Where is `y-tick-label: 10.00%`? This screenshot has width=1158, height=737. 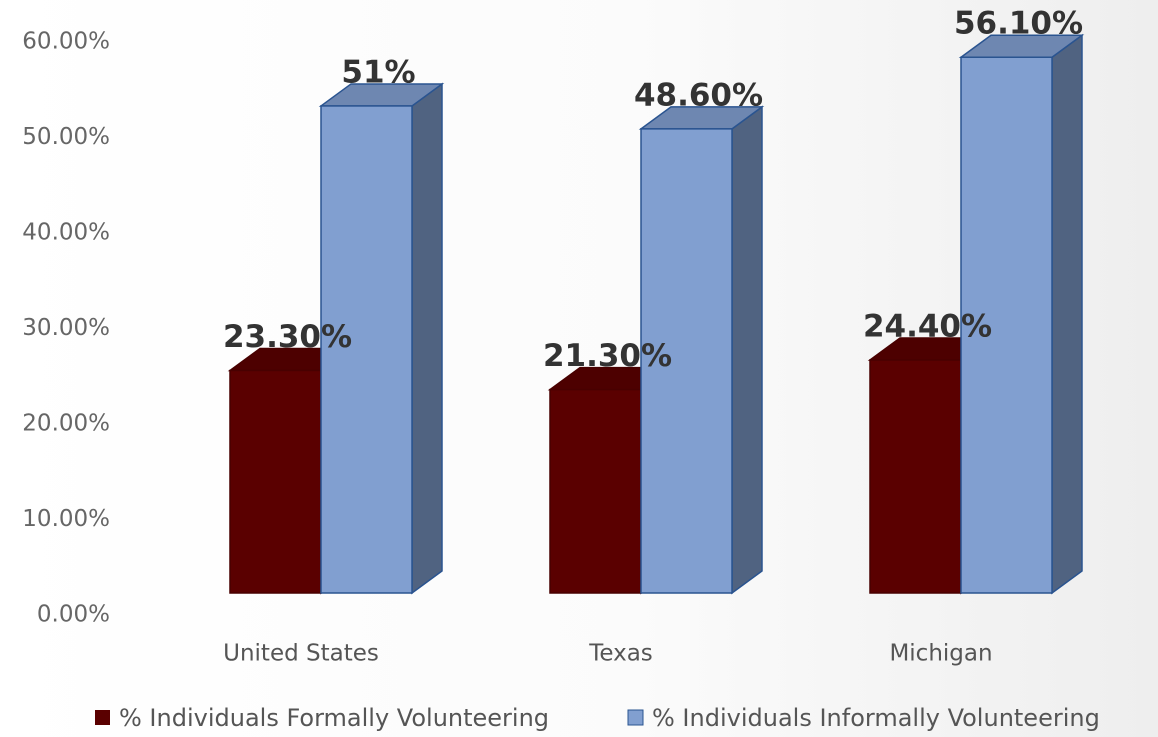
y-tick-label: 10.00% is located at coordinates (66, 519).